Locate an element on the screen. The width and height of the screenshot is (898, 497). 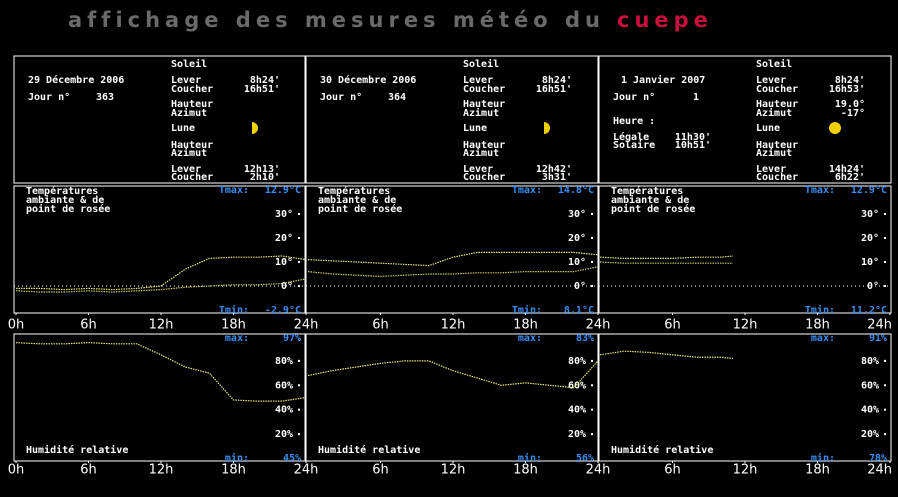
min-value: -2.9°C is located at coordinates (283, 310).